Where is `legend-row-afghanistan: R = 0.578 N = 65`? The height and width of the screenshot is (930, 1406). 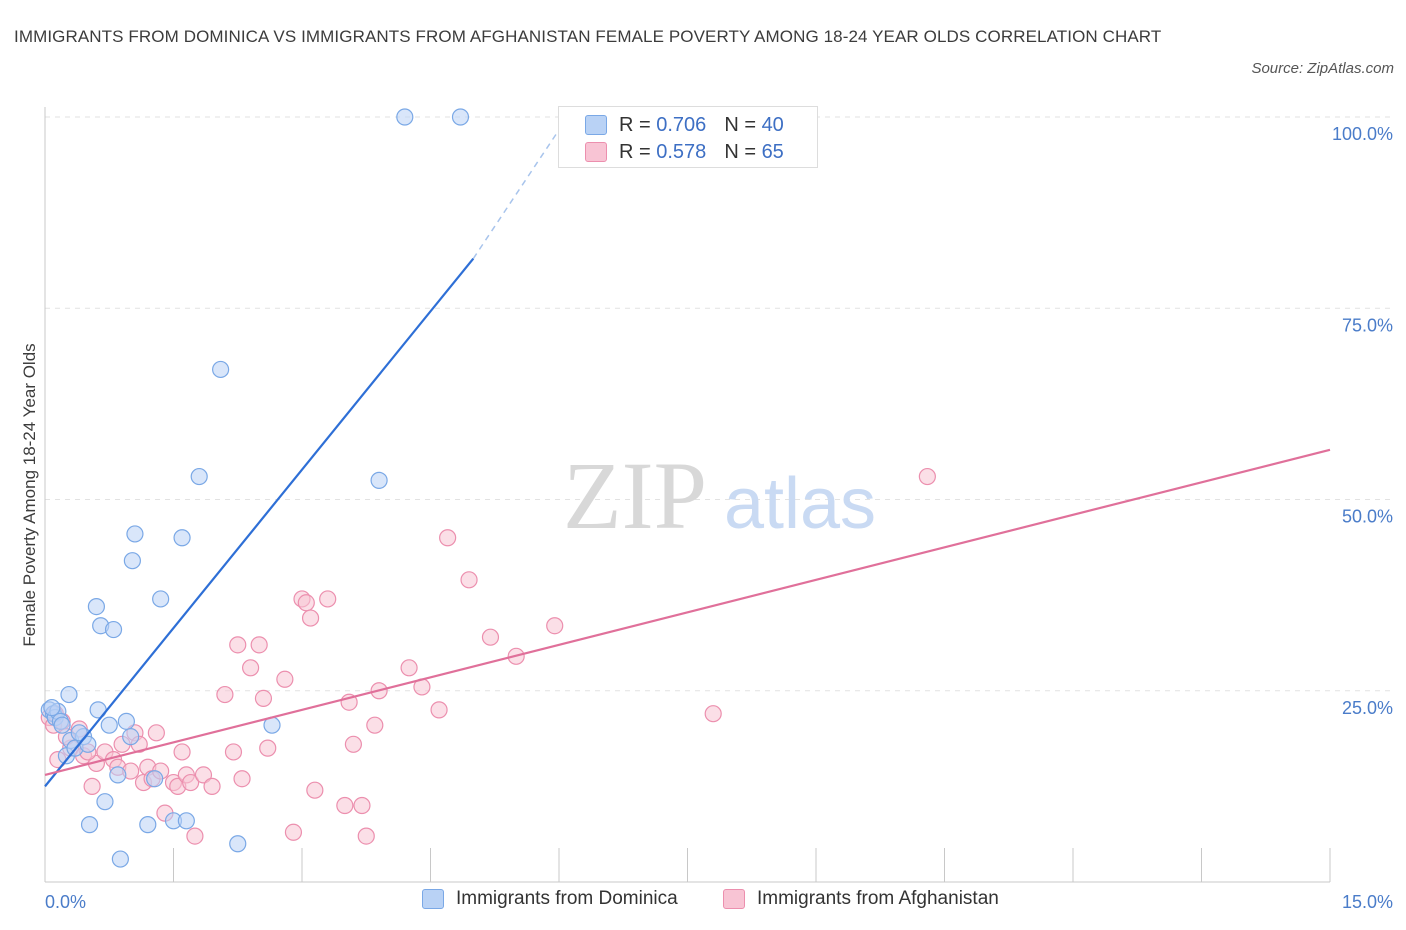 legend-row-afghanistan: R = 0.578 N = 65 is located at coordinates (684, 152).